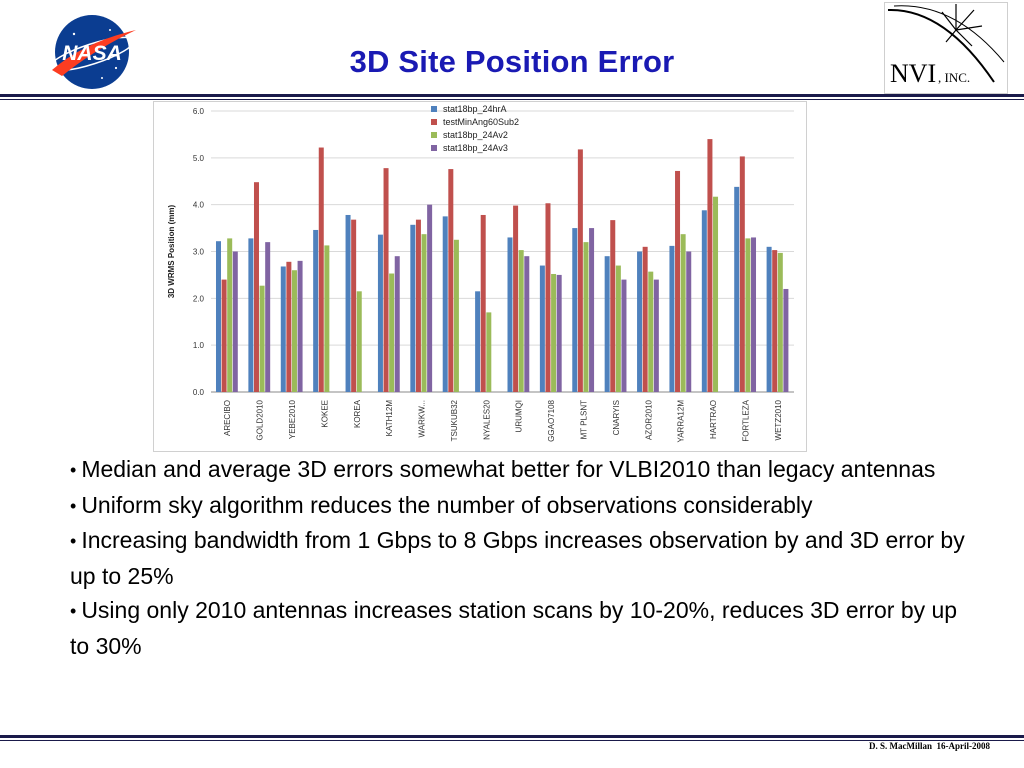 The height and width of the screenshot is (768, 1024). Describe the element at coordinates (475, 148) in the screenshot. I see `legend-label: stat18bp_24Av3` at that location.